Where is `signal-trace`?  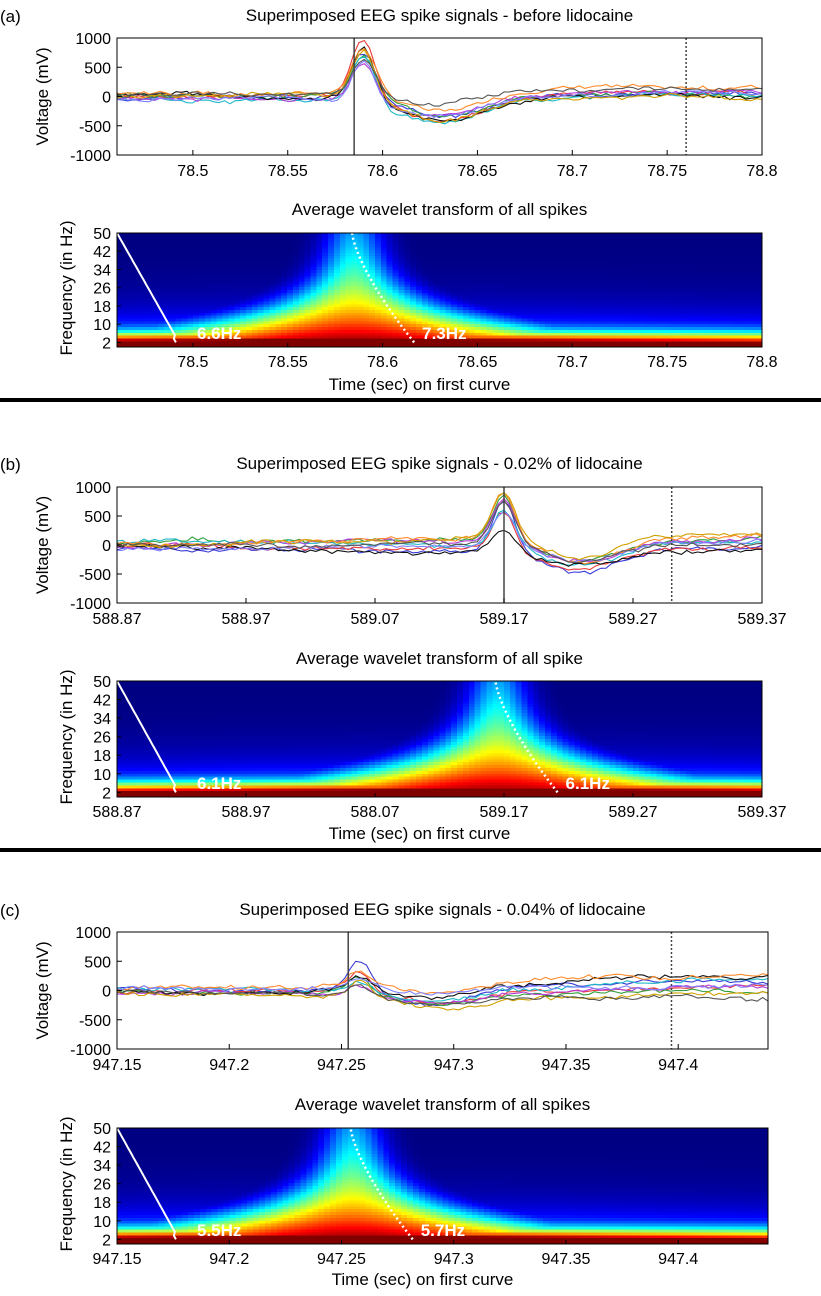
signal-trace is located at coordinates (439, 537).